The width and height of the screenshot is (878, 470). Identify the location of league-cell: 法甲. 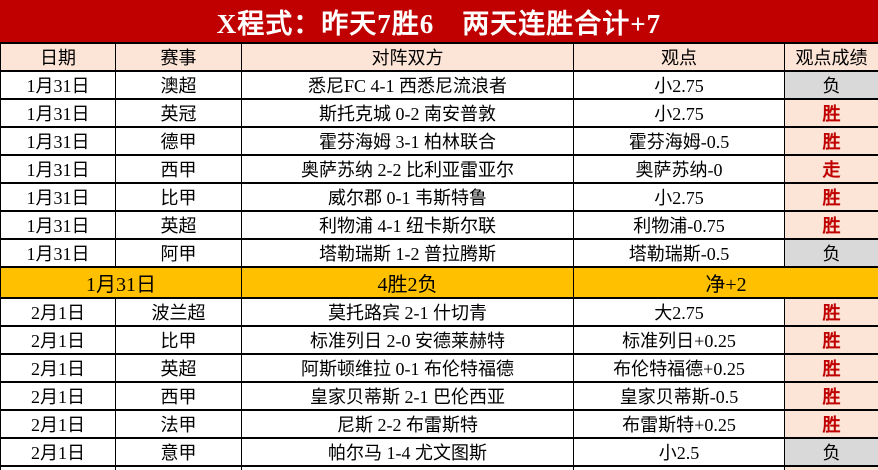
(178, 424).